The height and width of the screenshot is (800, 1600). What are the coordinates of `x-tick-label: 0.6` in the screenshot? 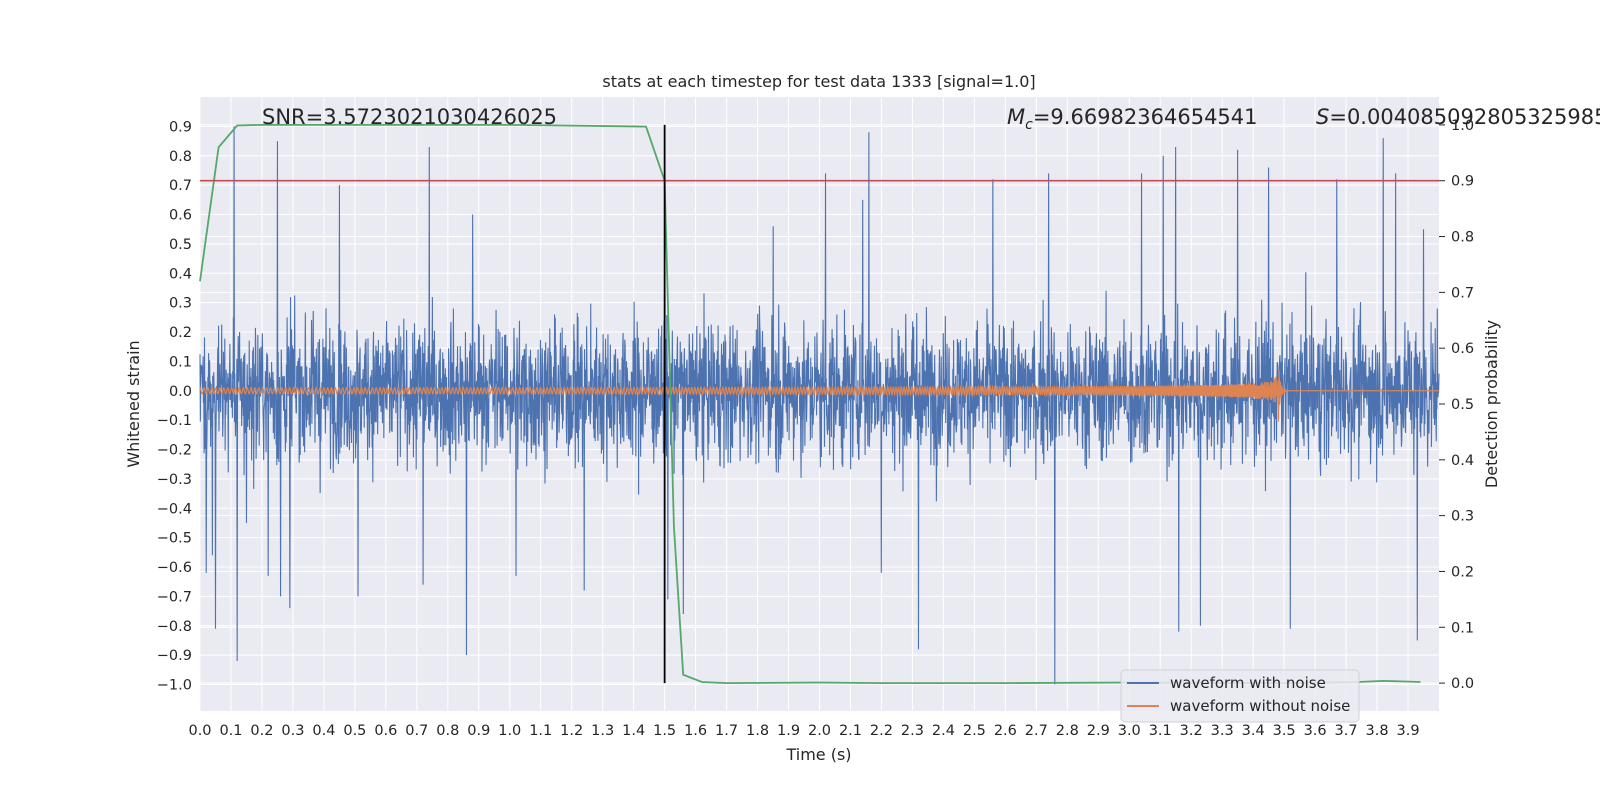 It's located at (385, 731).